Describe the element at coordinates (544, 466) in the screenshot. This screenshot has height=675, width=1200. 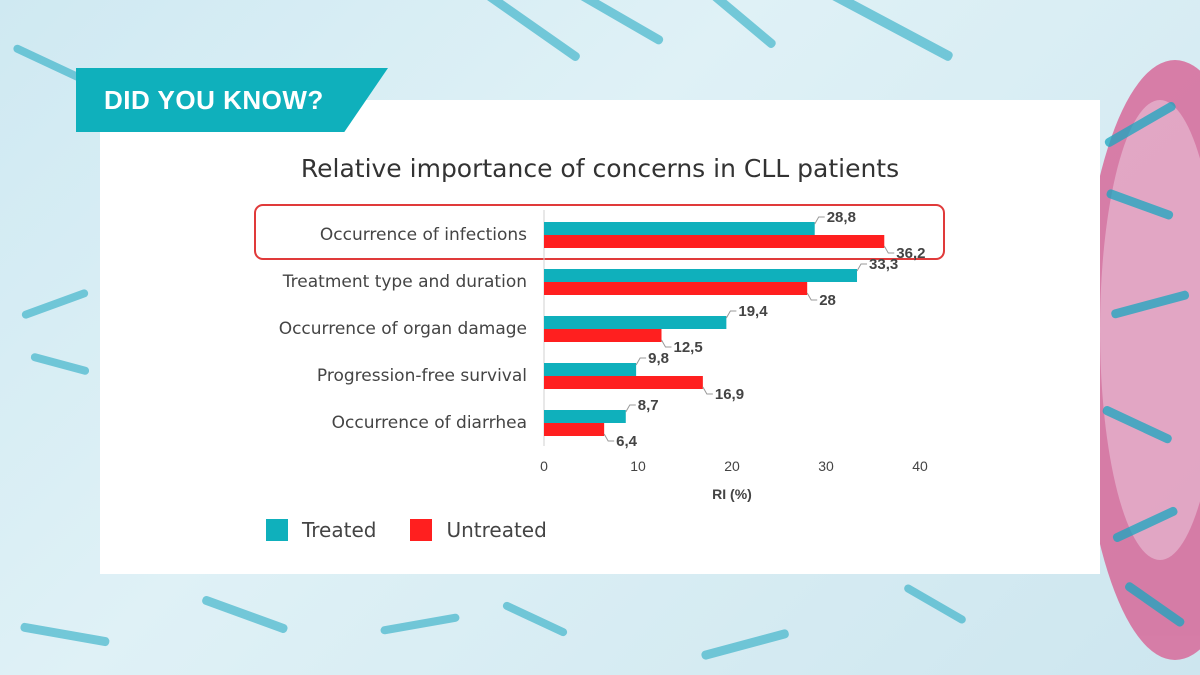
I see `x-tick-label: 0` at that location.